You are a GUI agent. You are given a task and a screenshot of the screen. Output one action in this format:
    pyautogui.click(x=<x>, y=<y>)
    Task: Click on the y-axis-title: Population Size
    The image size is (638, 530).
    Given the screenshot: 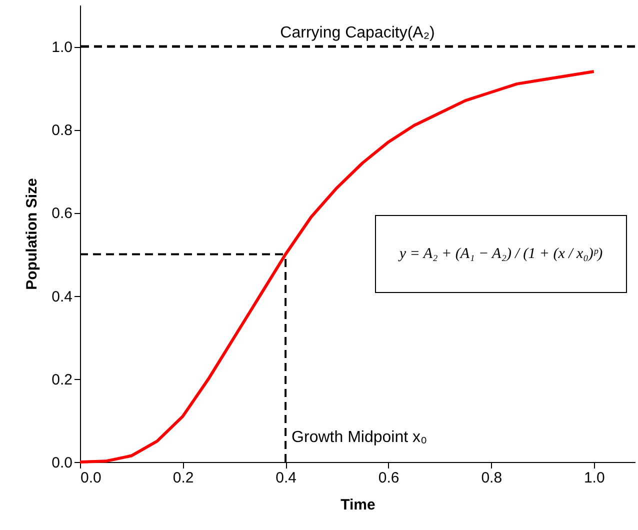 What is the action you would take?
    pyautogui.click(x=32, y=234)
    